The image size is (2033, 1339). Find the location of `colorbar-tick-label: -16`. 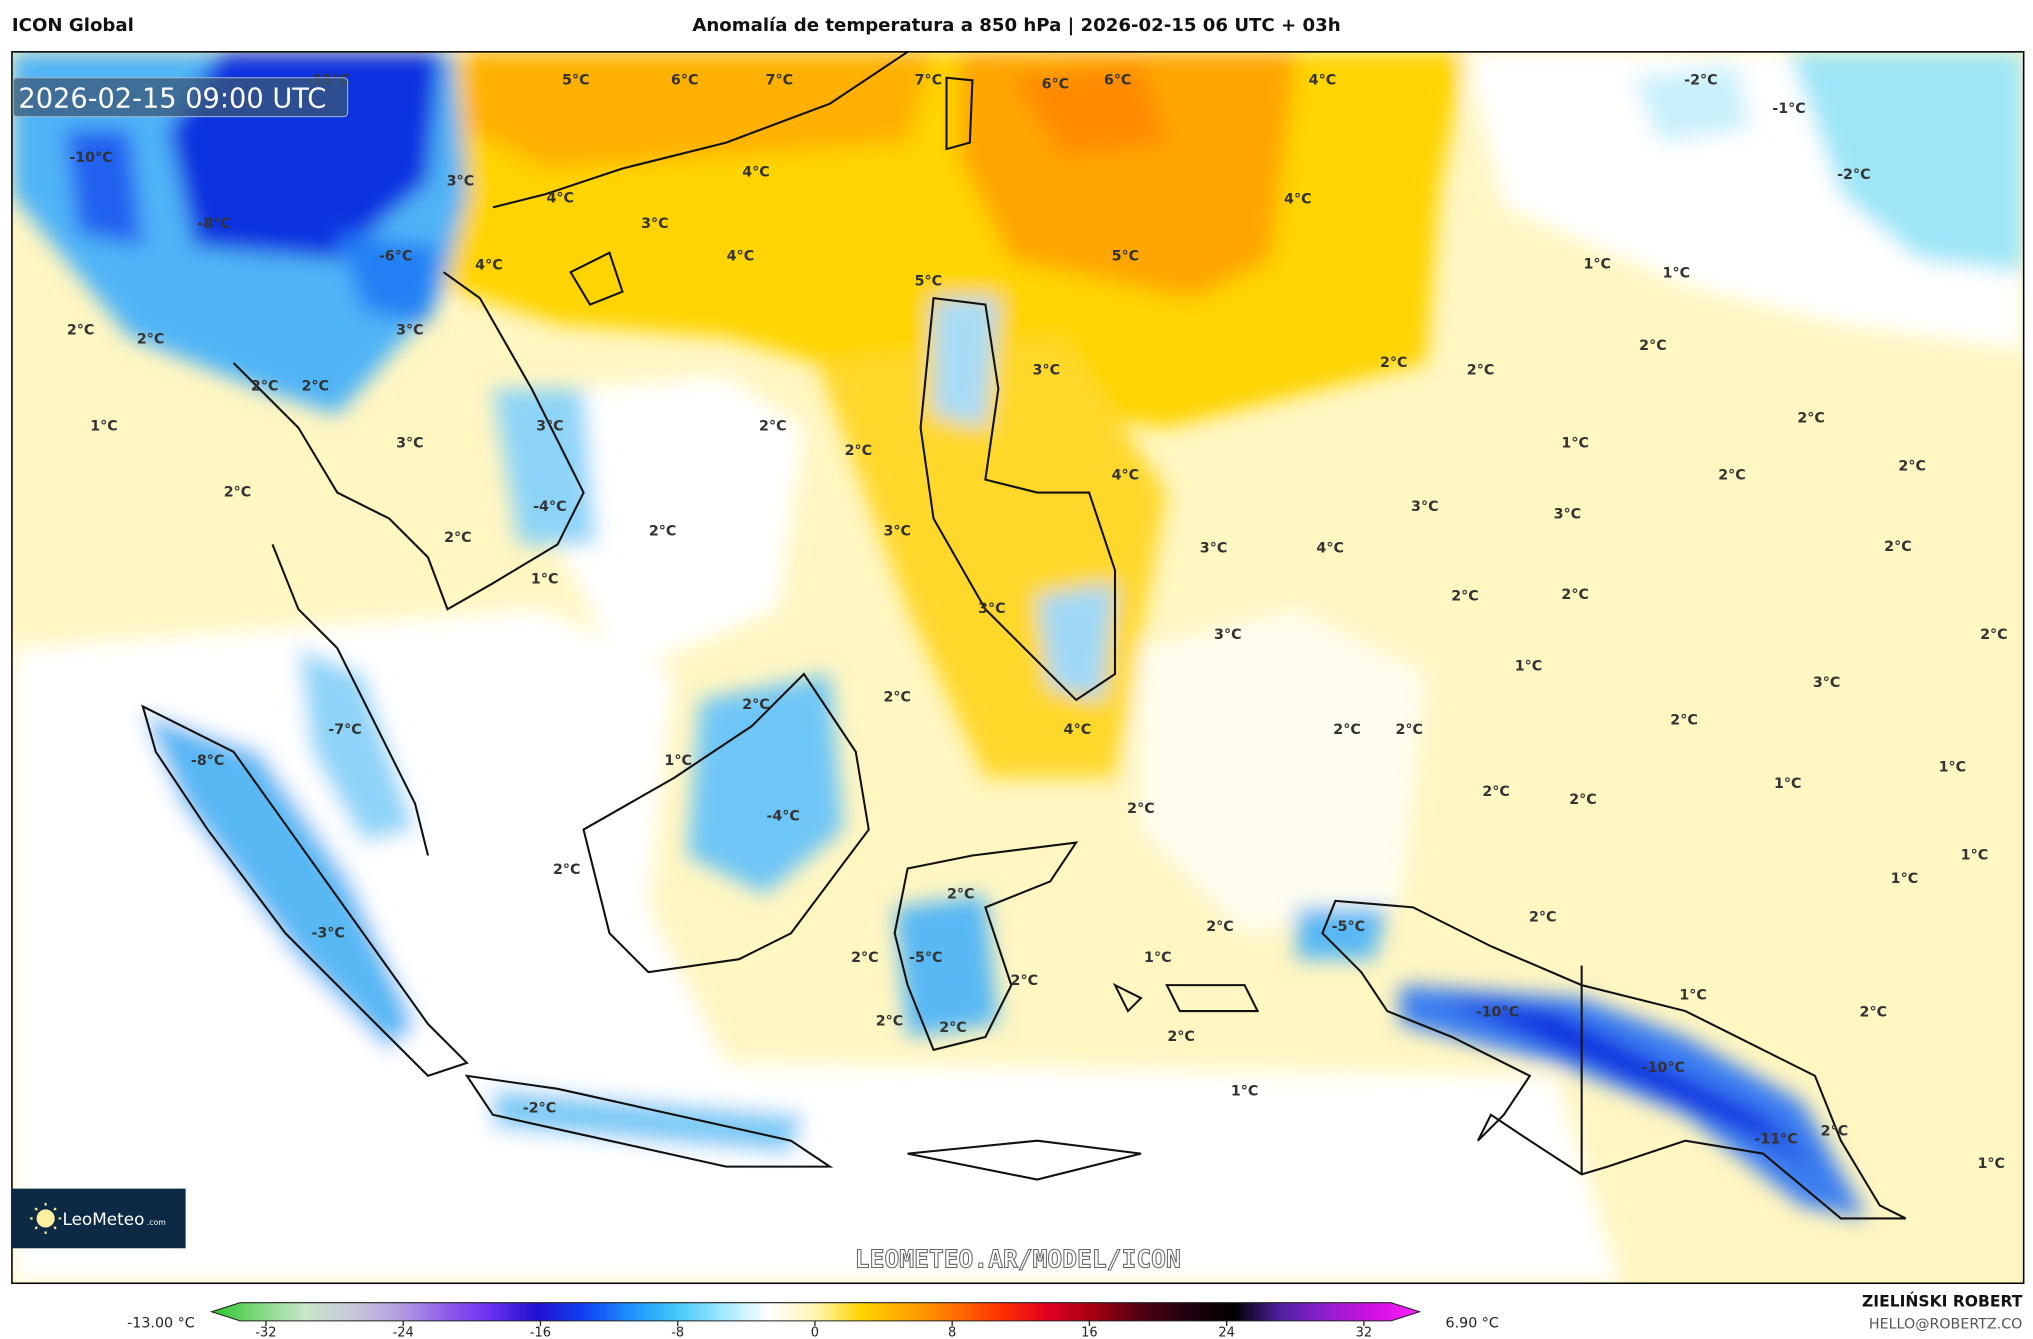

colorbar-tick-label: -16 is located at coordinates (540, 1332).